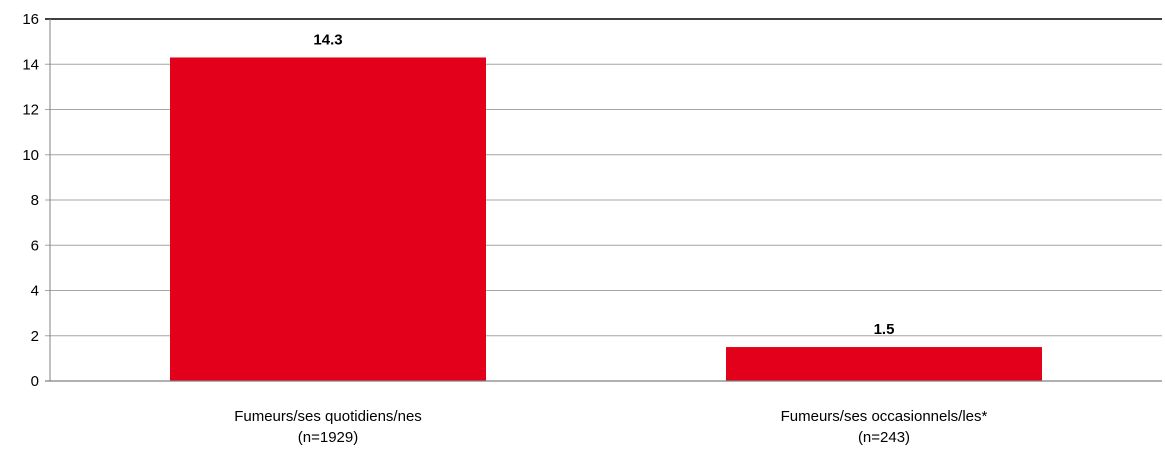  Describe the element at coordinates (30, 110) in the screenshot. I see `y-tick-label: 12` at that location.